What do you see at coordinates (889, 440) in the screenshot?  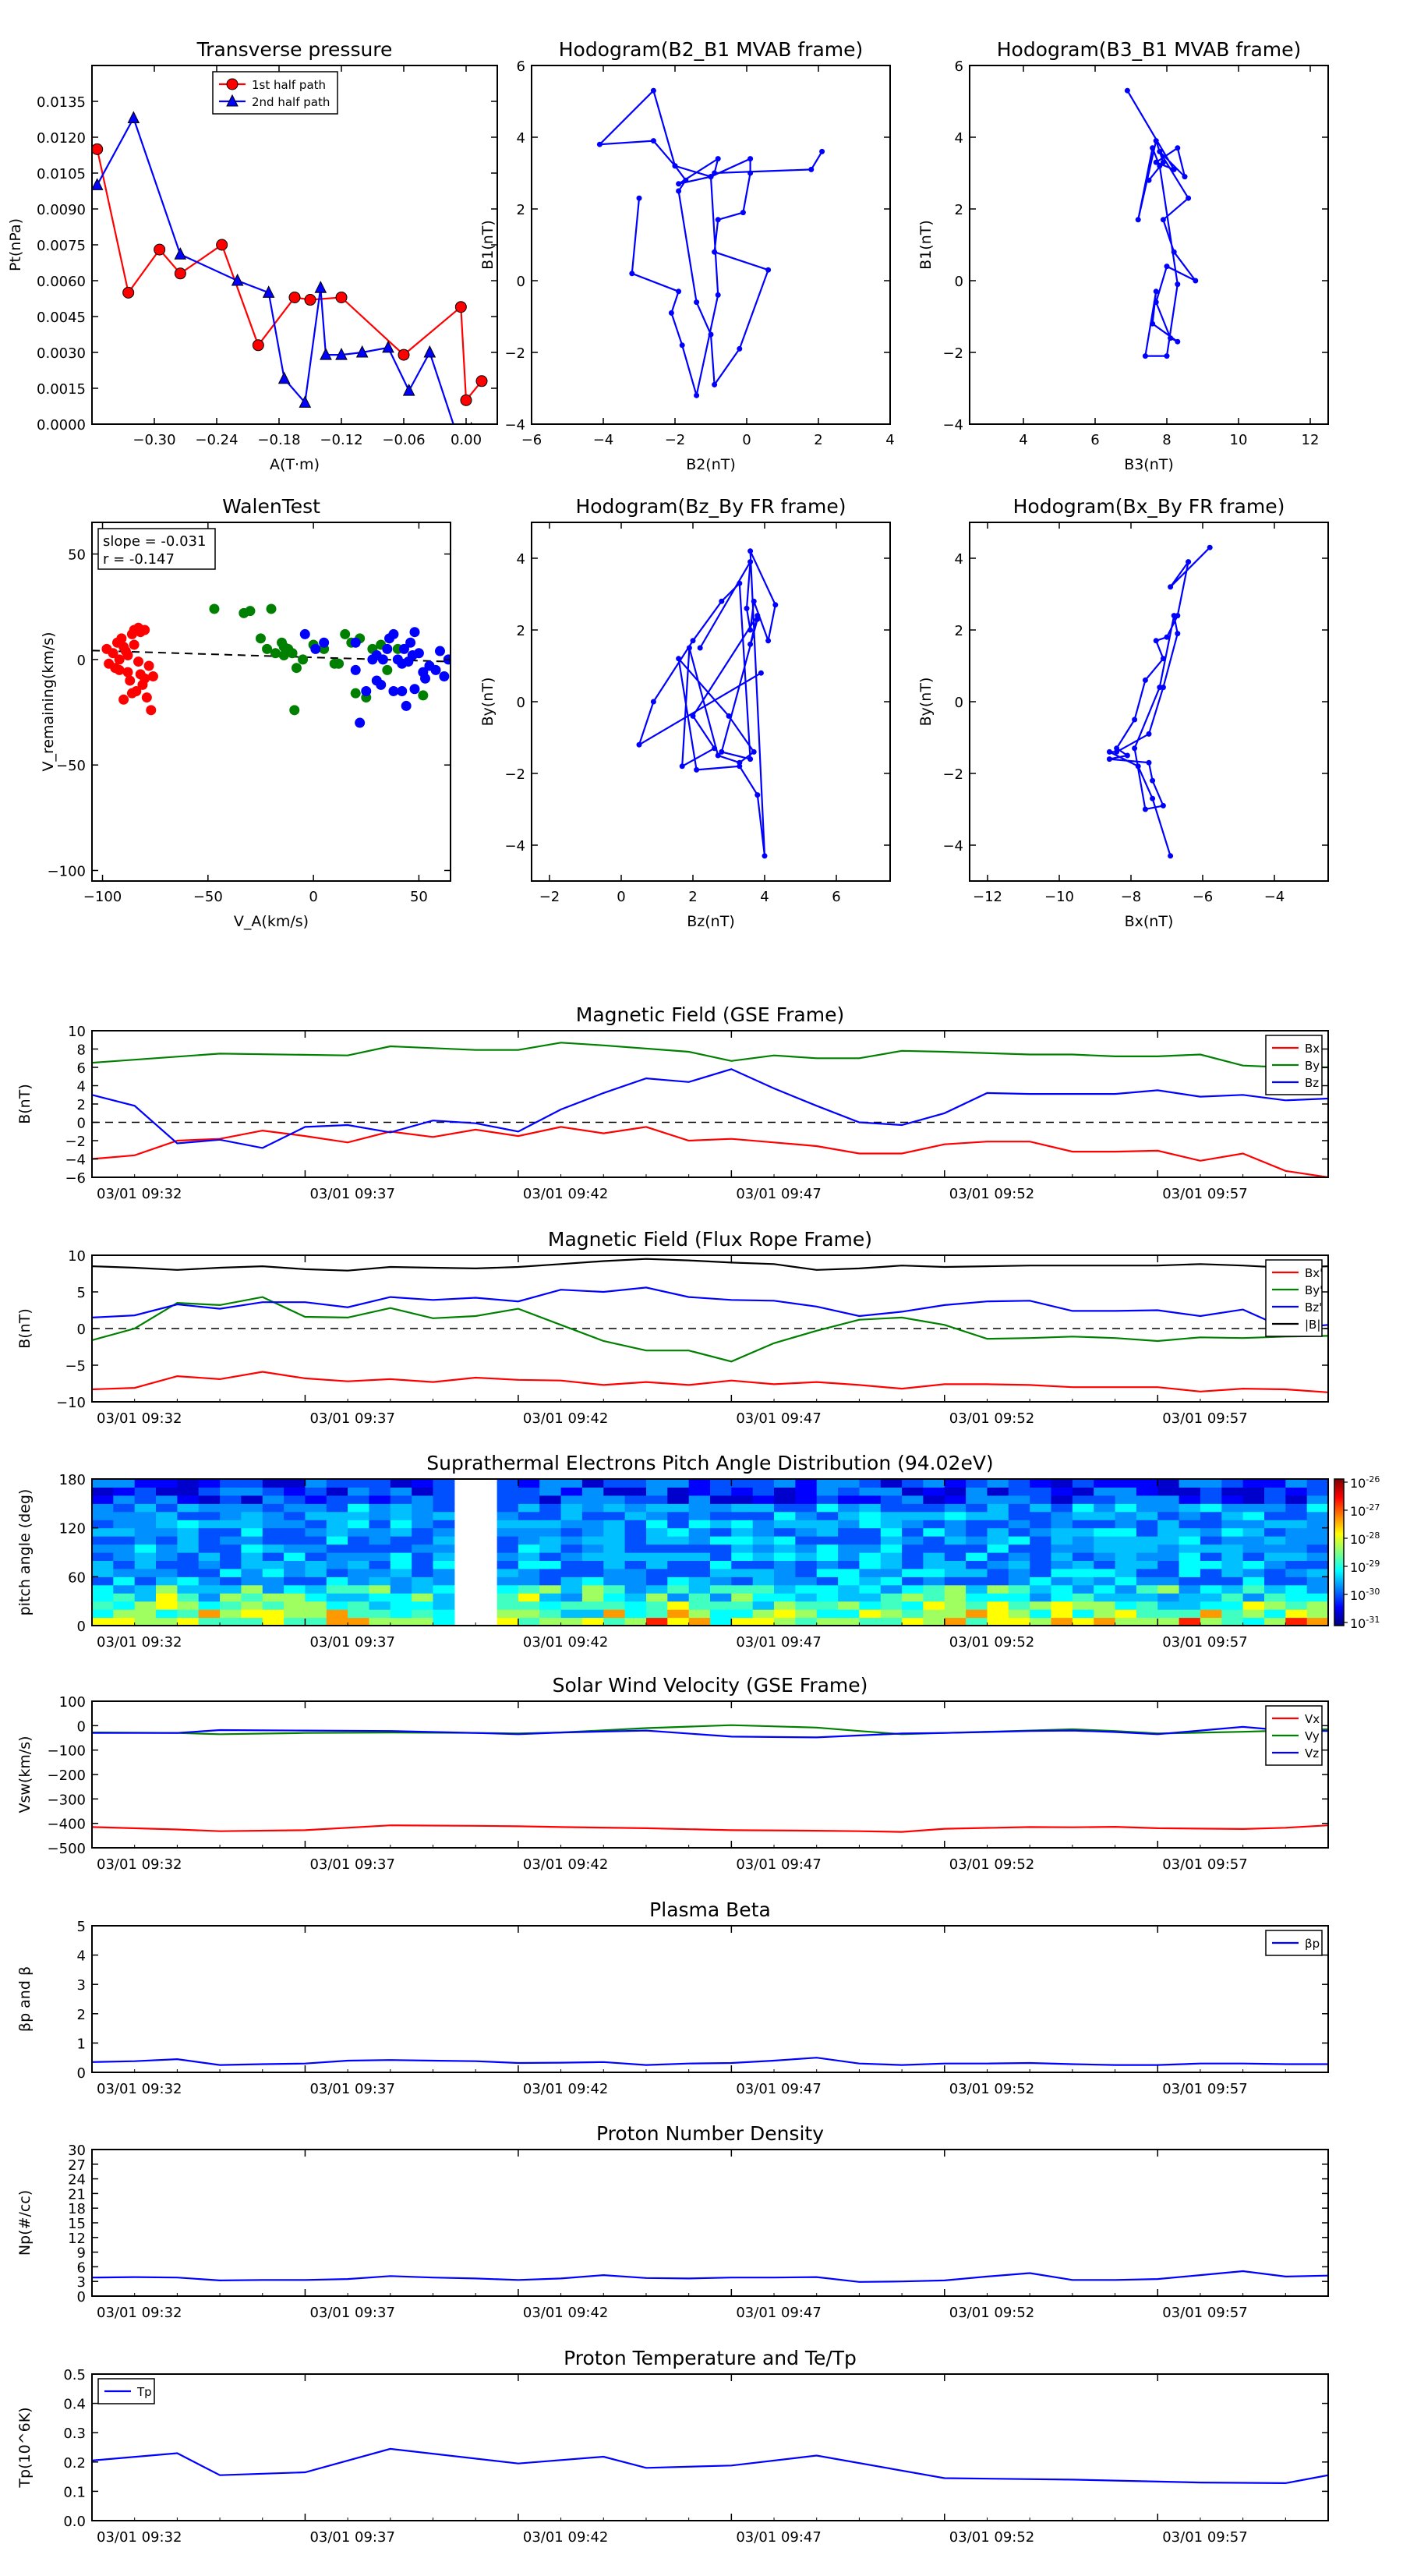 I see `hodo_b2_b1-xtick-label: 4` at bounding box center [889, 440].